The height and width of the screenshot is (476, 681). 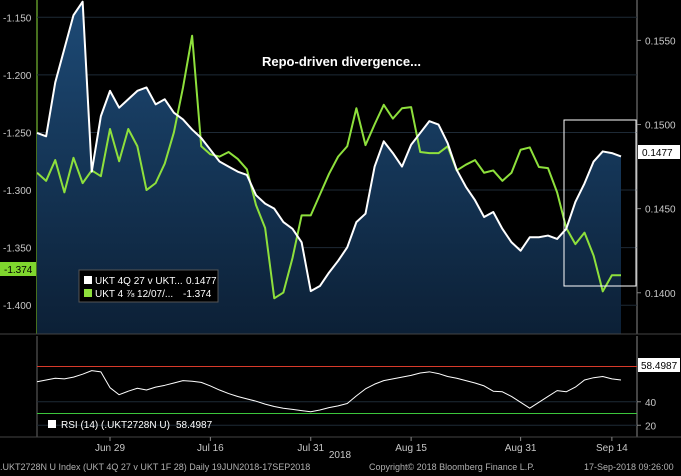 I want to click on rsi-axis-ticks: 40 20, so click(x=647, y=415).